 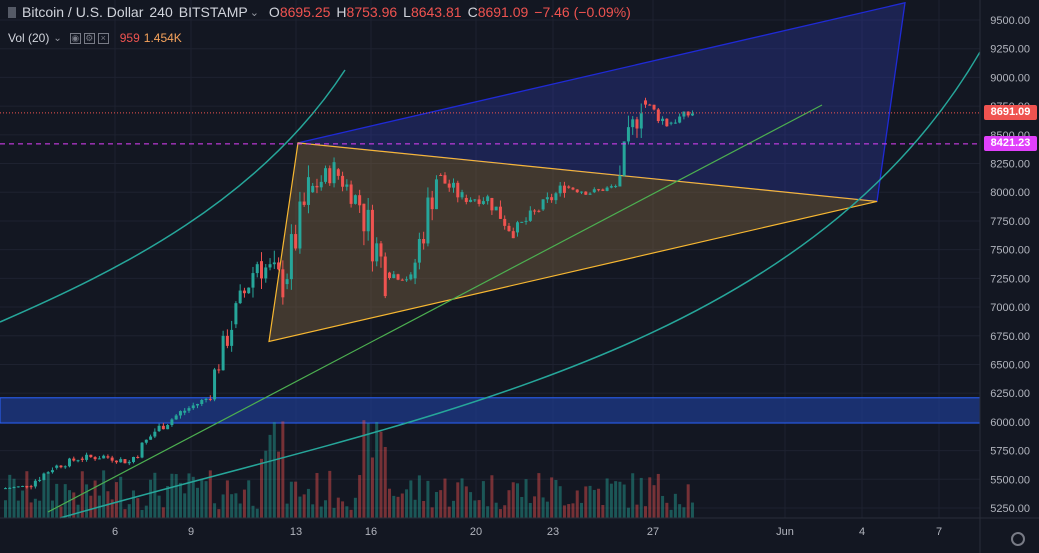 I want to click on volume-legend: Vol (20) ⌄ ◉ ⚙ × 959 1.454K, so click(x=95, y=38).